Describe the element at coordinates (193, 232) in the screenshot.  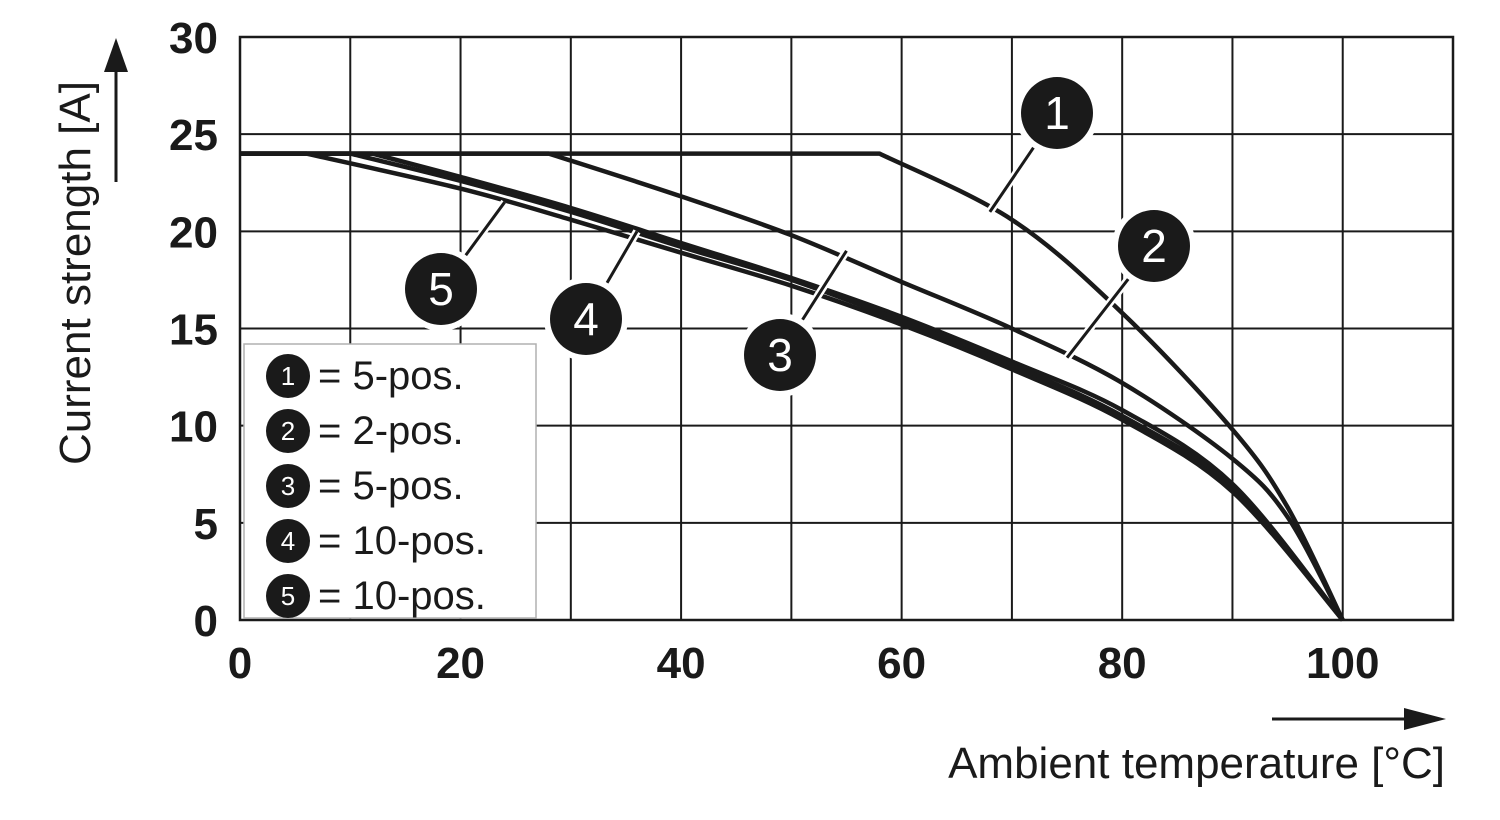
I see `y-tick-label: 20` at that location.